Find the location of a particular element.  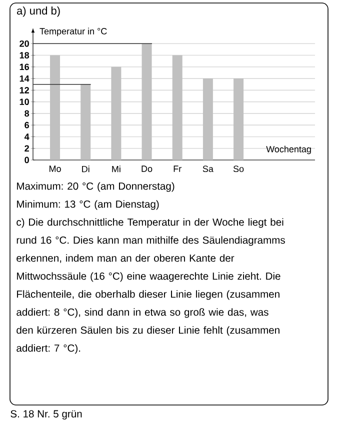

text: Maximum: 20 °C (am Donnerstag) is located at coordinates (95, 187).